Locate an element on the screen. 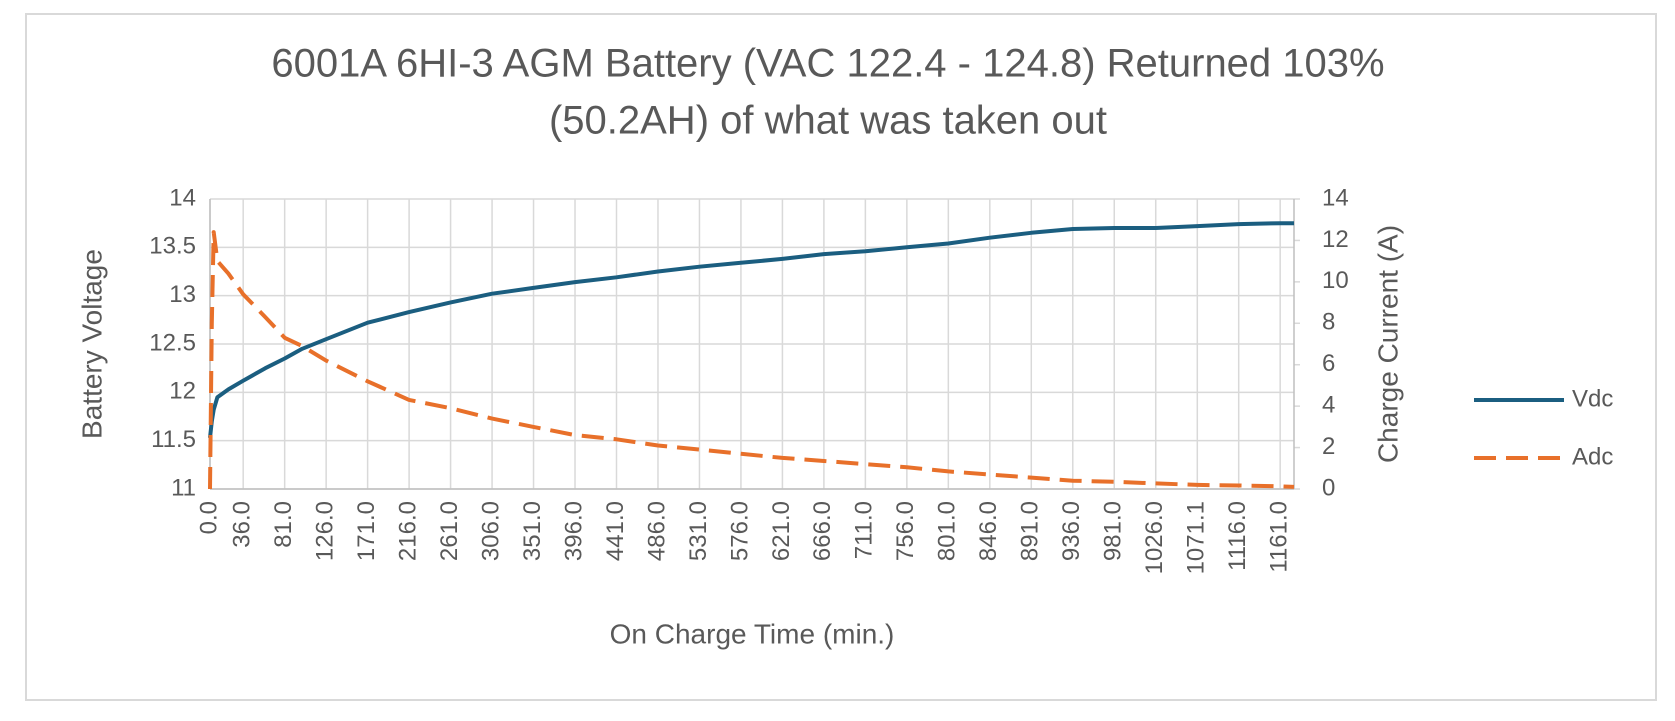 This screenshot has height=721, width=1675. x-tick-label: 396.0 is located at coordinates (573, 531).